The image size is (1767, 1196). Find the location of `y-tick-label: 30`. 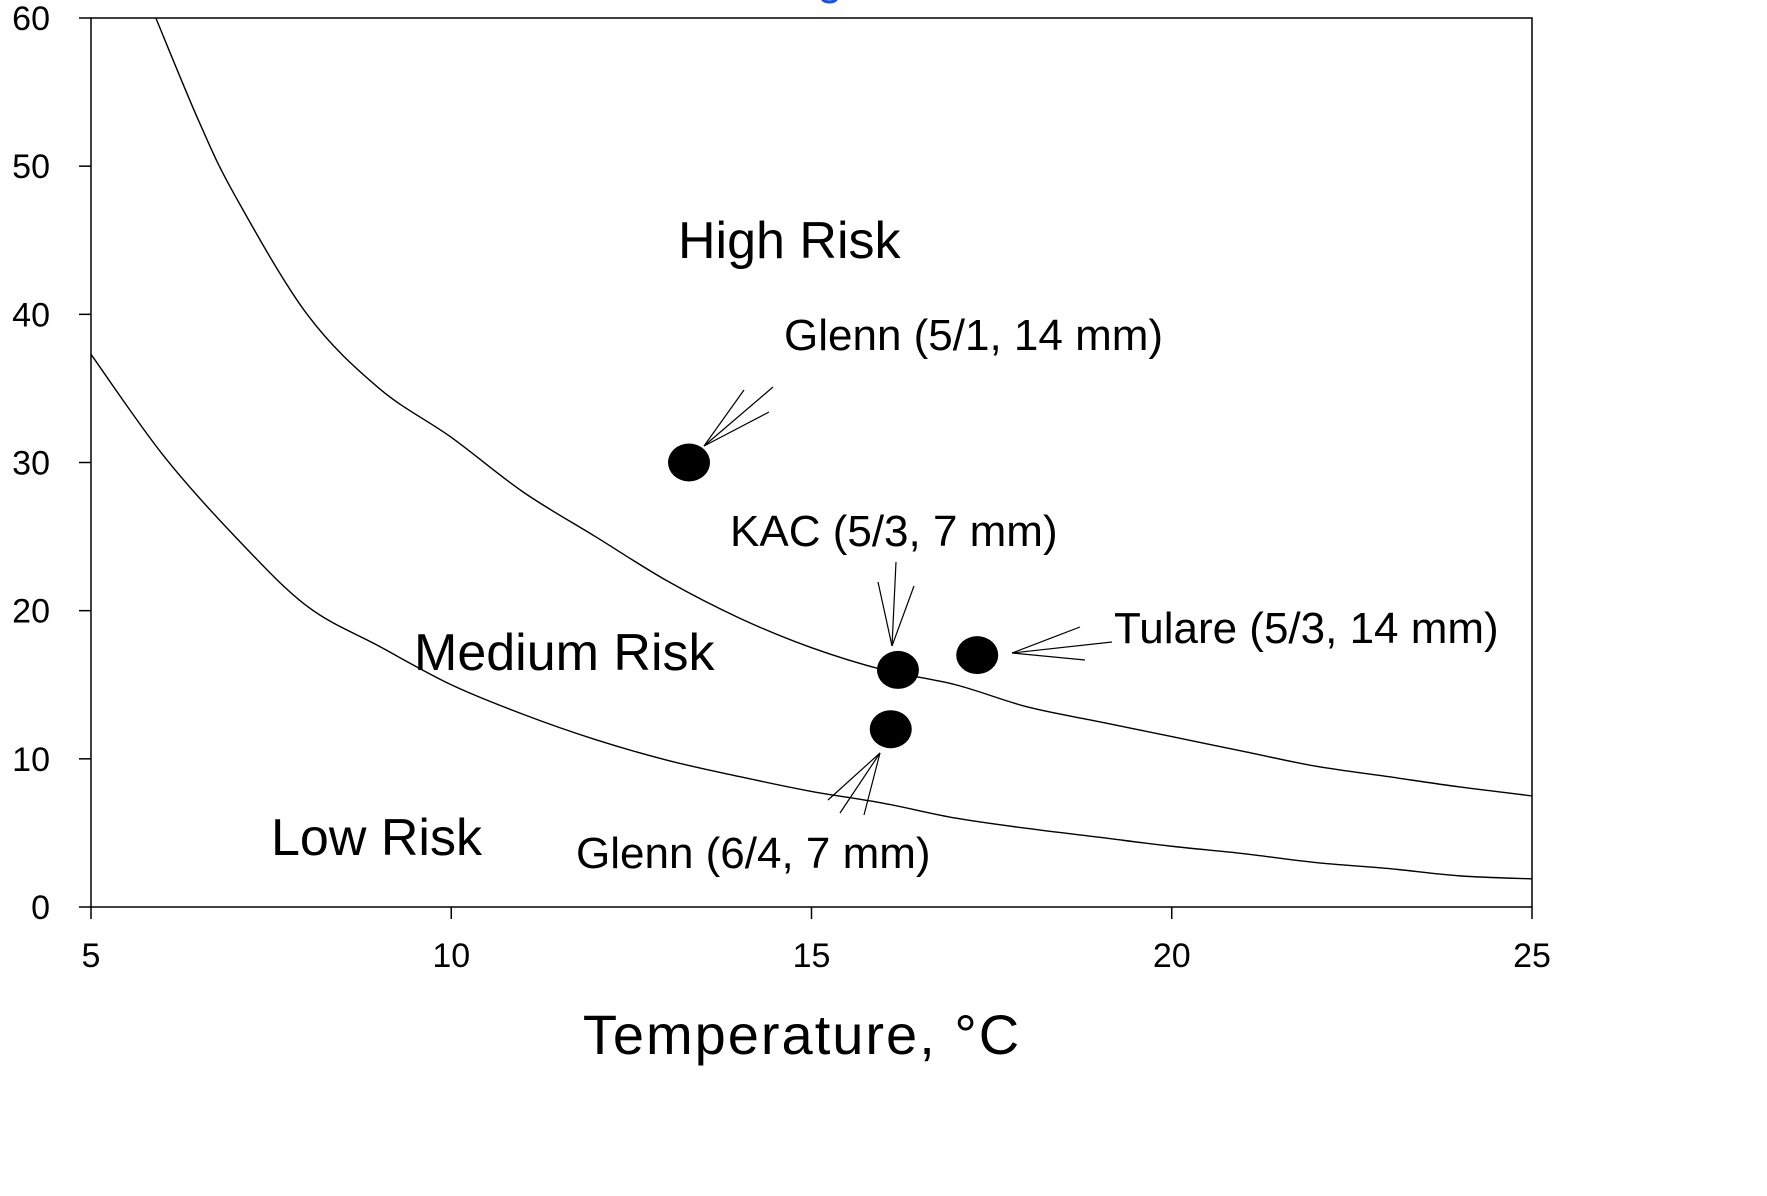

y-tick-label: 30 is located at coordinates (31, 464).